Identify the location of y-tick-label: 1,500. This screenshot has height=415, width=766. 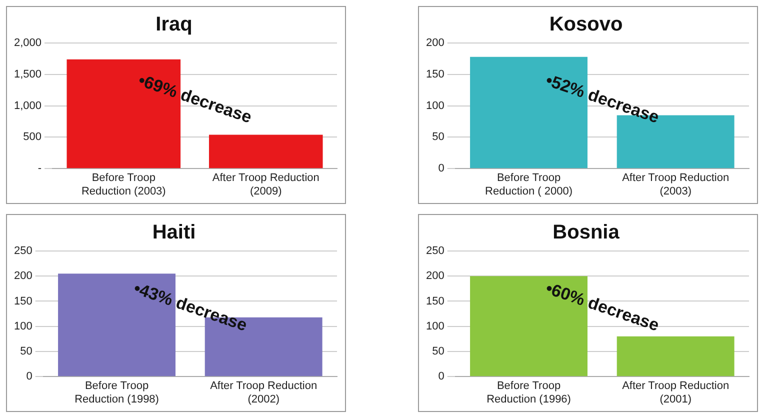
(28, 74).